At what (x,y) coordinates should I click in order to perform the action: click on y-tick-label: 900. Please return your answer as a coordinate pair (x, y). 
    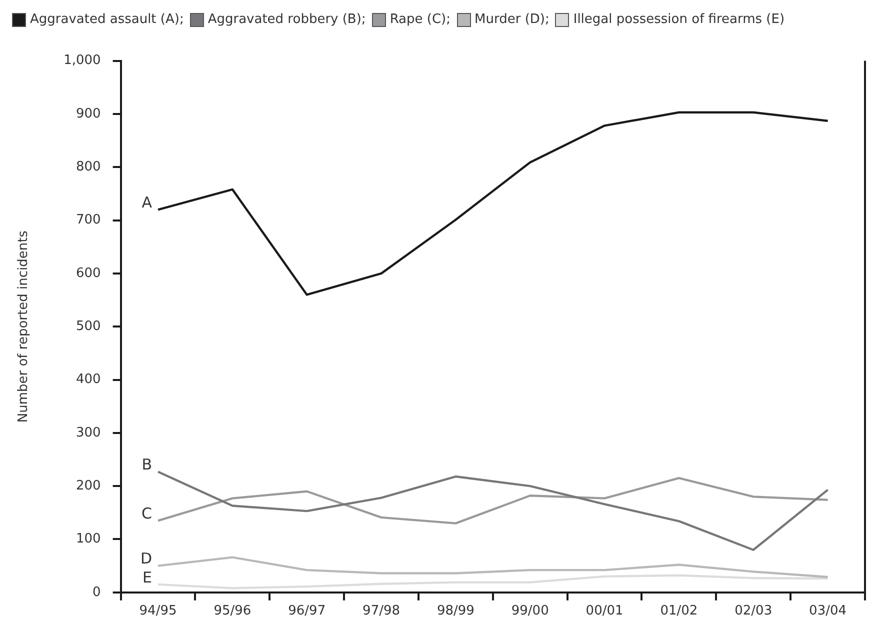
    Looking at the image, I should click on (88, 114).